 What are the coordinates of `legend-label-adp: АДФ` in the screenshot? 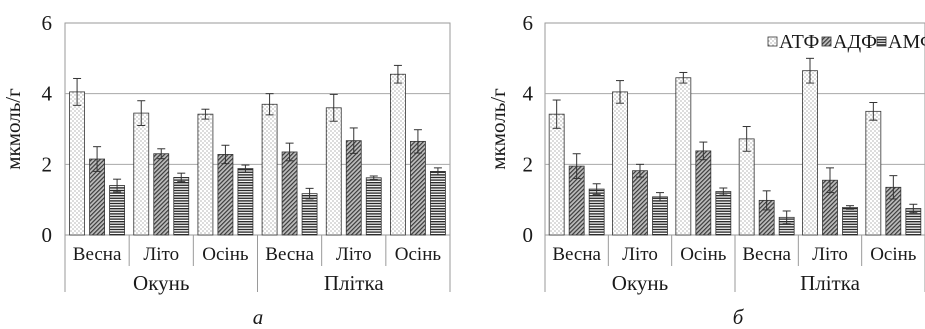 It's located at (855, 42).